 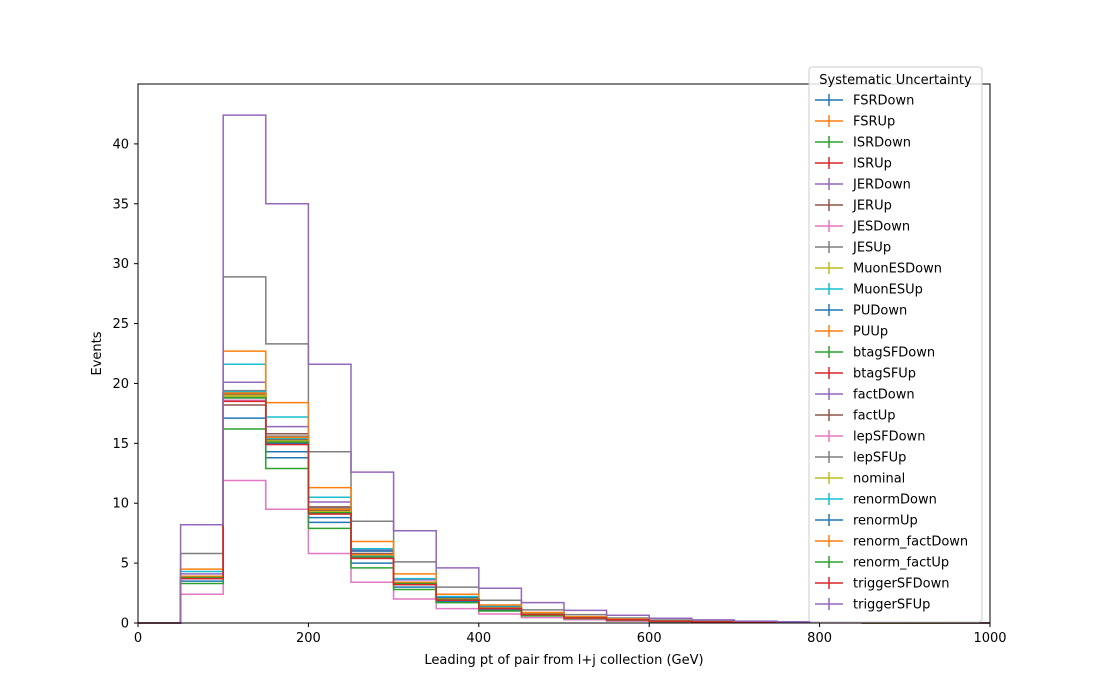 I want to click on legend-item-factDown: factDown, so click(x=865, y=395).